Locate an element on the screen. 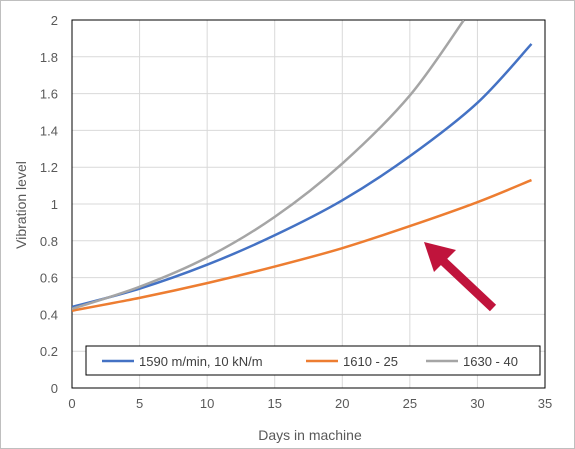  y-tick-label: 1 is located at coordinates (54, 204).